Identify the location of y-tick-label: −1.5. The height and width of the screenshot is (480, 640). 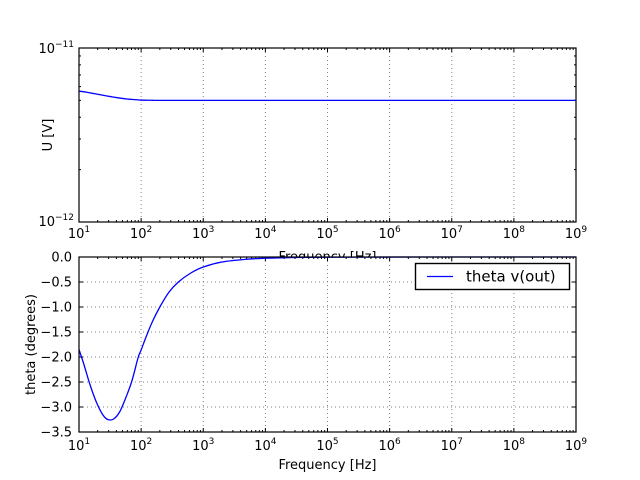
(56, 333).